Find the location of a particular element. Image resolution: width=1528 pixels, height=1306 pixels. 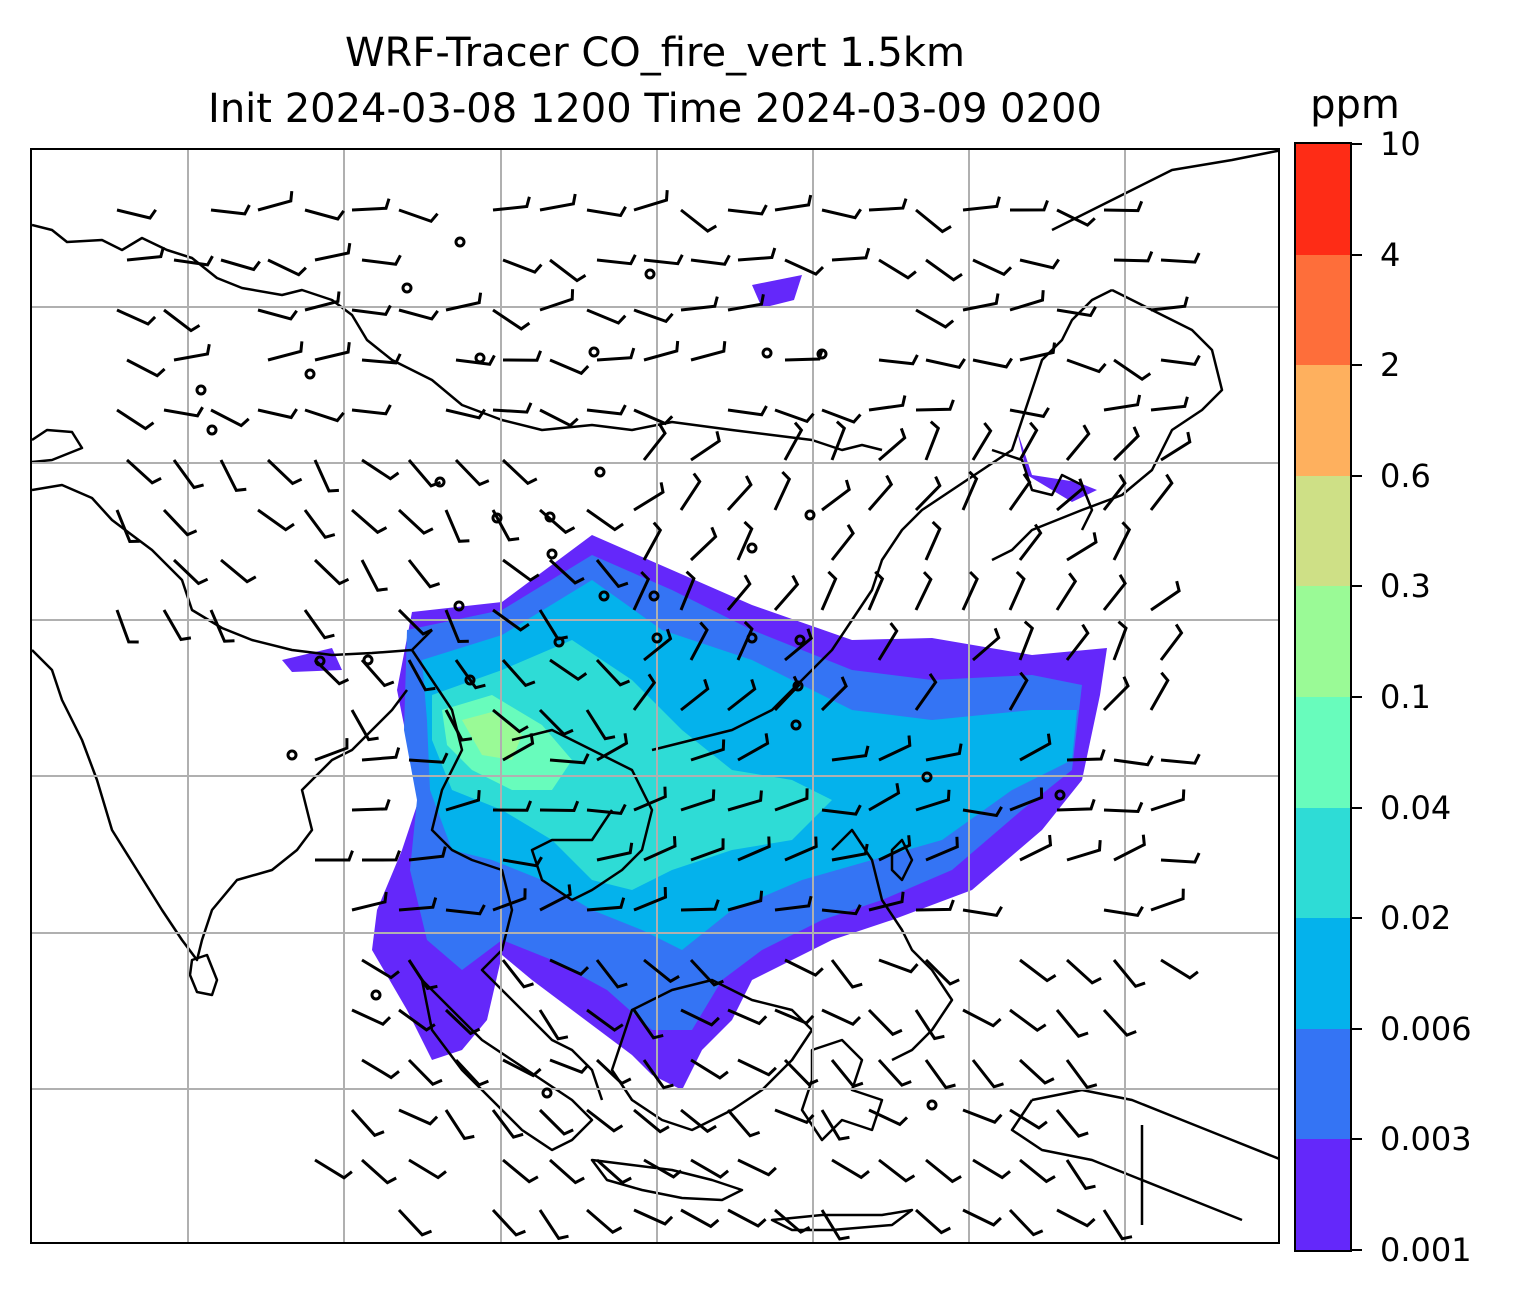

coastline-new-guinea is located at coordinates (1144, 1155).